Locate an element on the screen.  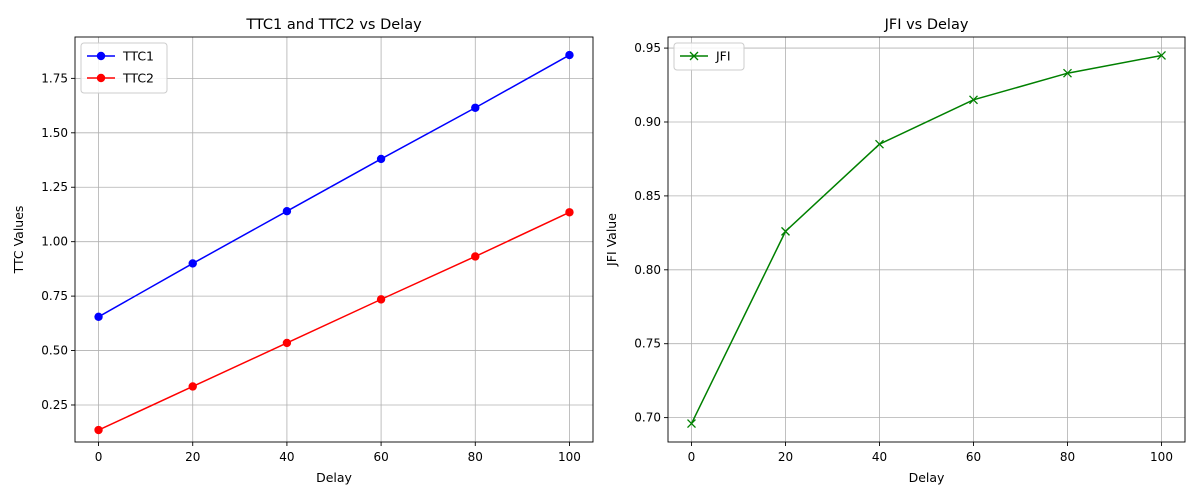
legend-label: TTC2 is located at coordinates (138, 78).